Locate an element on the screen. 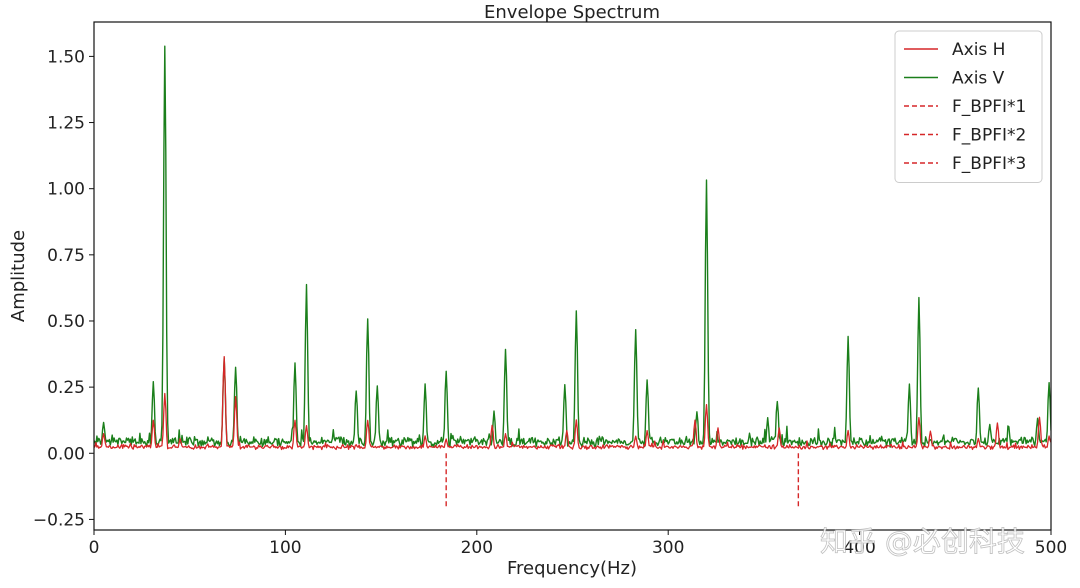 Image resolution: width=1080 pixels, height=588 pixels. legend-label: F_BPFI*1 is located at coordinates (989, 107).